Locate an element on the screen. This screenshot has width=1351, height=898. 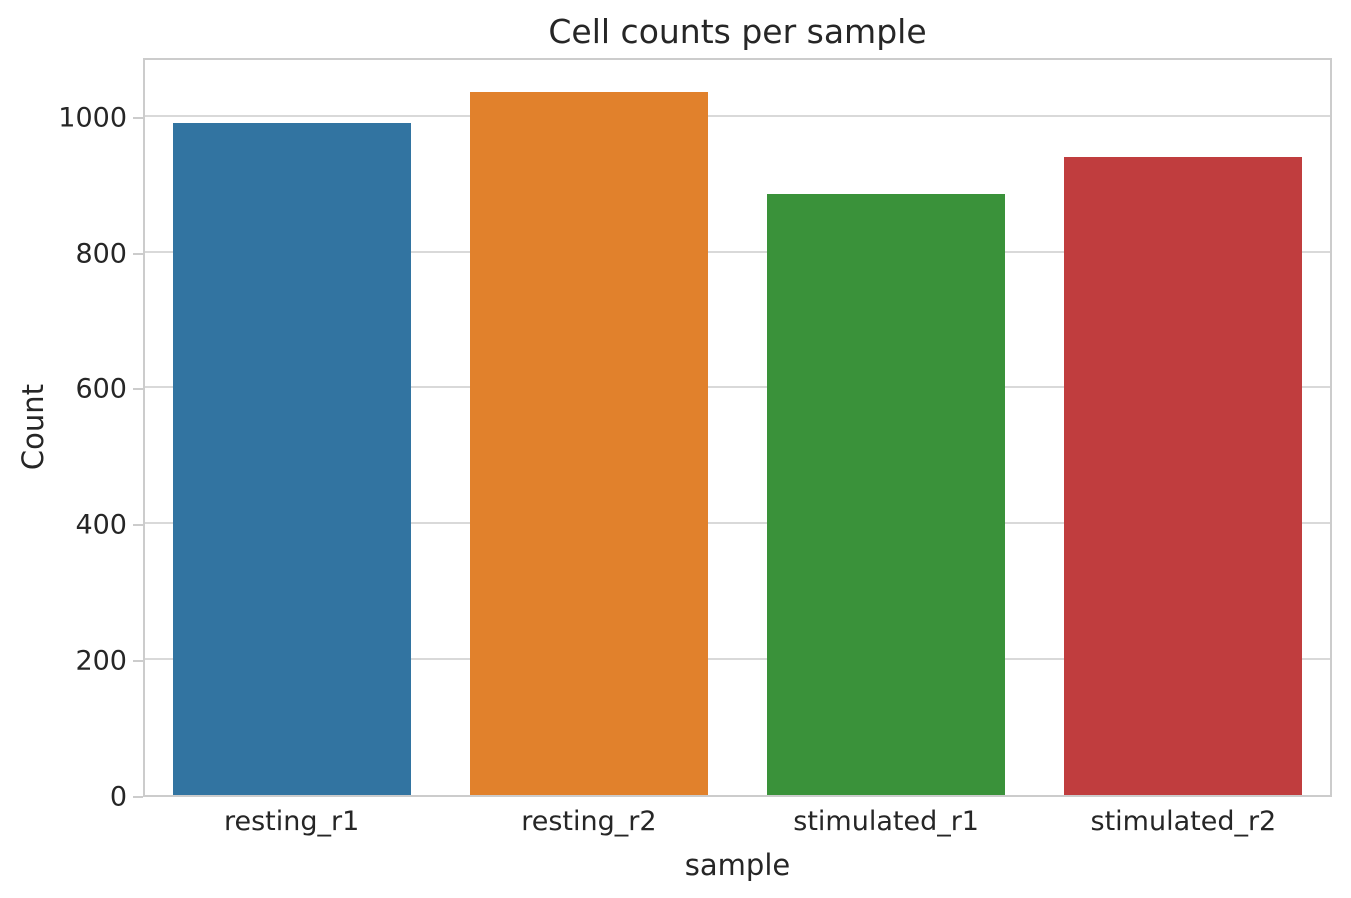
y-tick-label-400: 400 is located at coordinates (101, 525).